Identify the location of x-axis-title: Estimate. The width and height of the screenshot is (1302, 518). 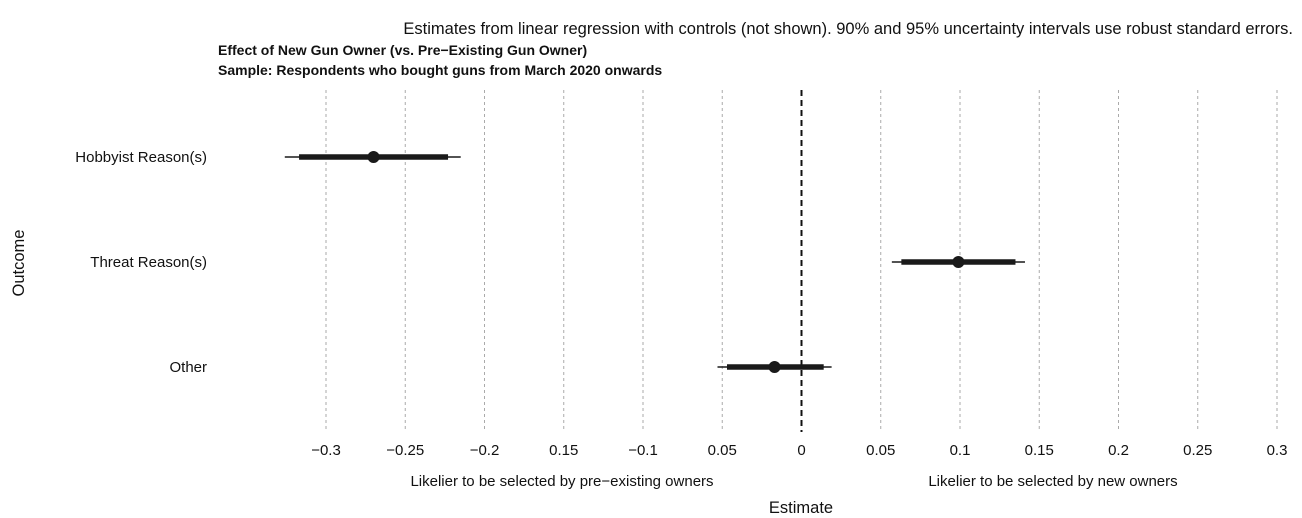
(801, 508).